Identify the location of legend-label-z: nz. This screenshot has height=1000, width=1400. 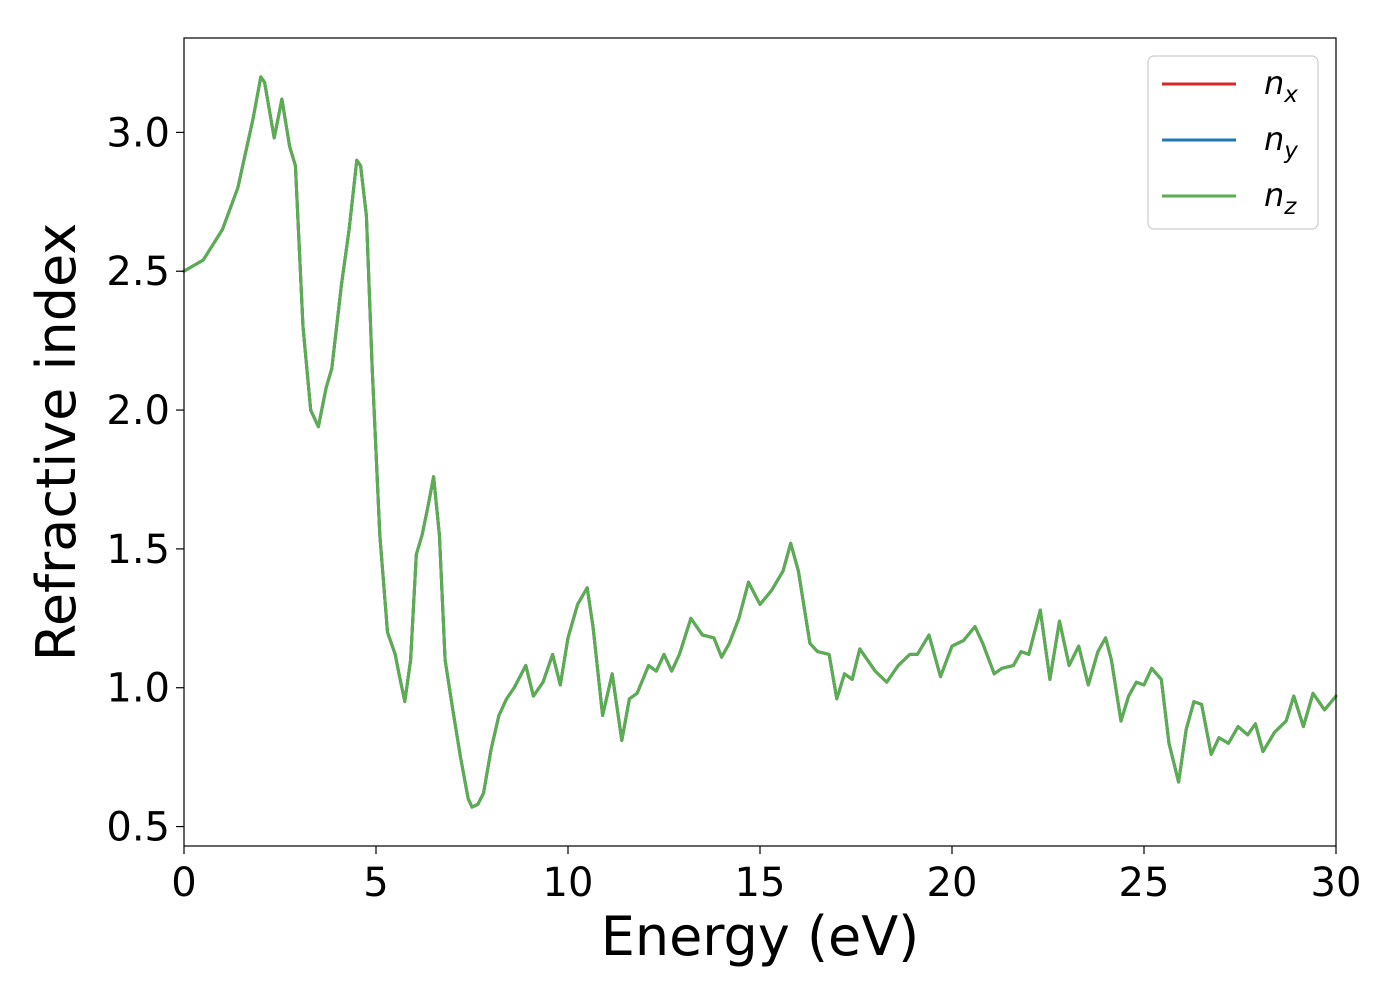
(1280, 198).